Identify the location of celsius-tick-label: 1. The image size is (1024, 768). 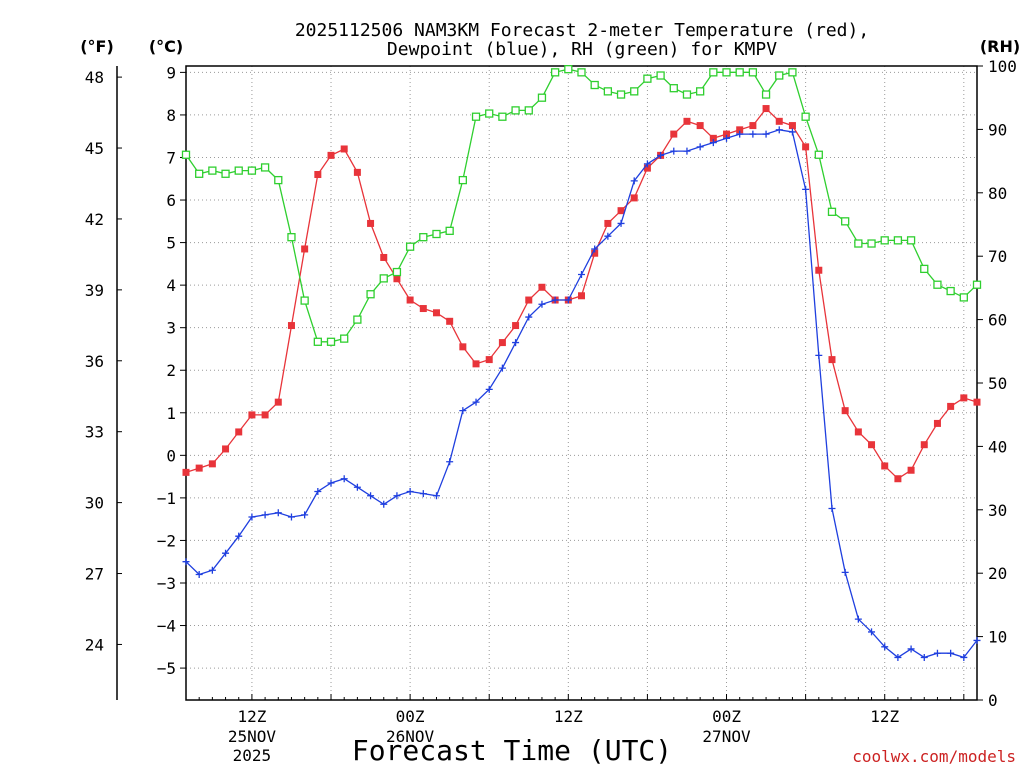
(171, 413).